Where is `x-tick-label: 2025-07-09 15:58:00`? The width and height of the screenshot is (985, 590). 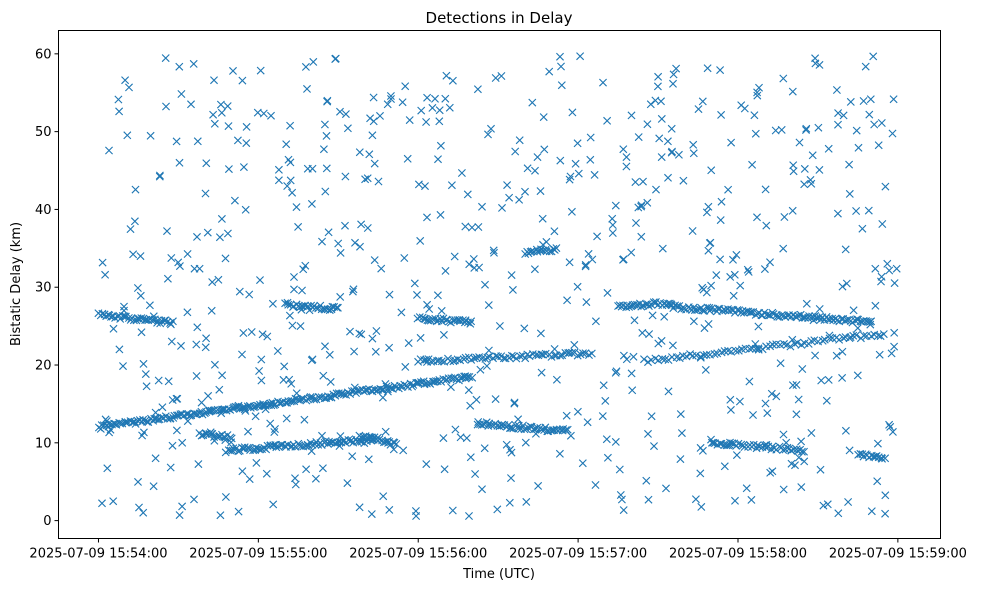 x-tick-label: 2025-07-09 15:58:00 is located at coordinates (738, 554).